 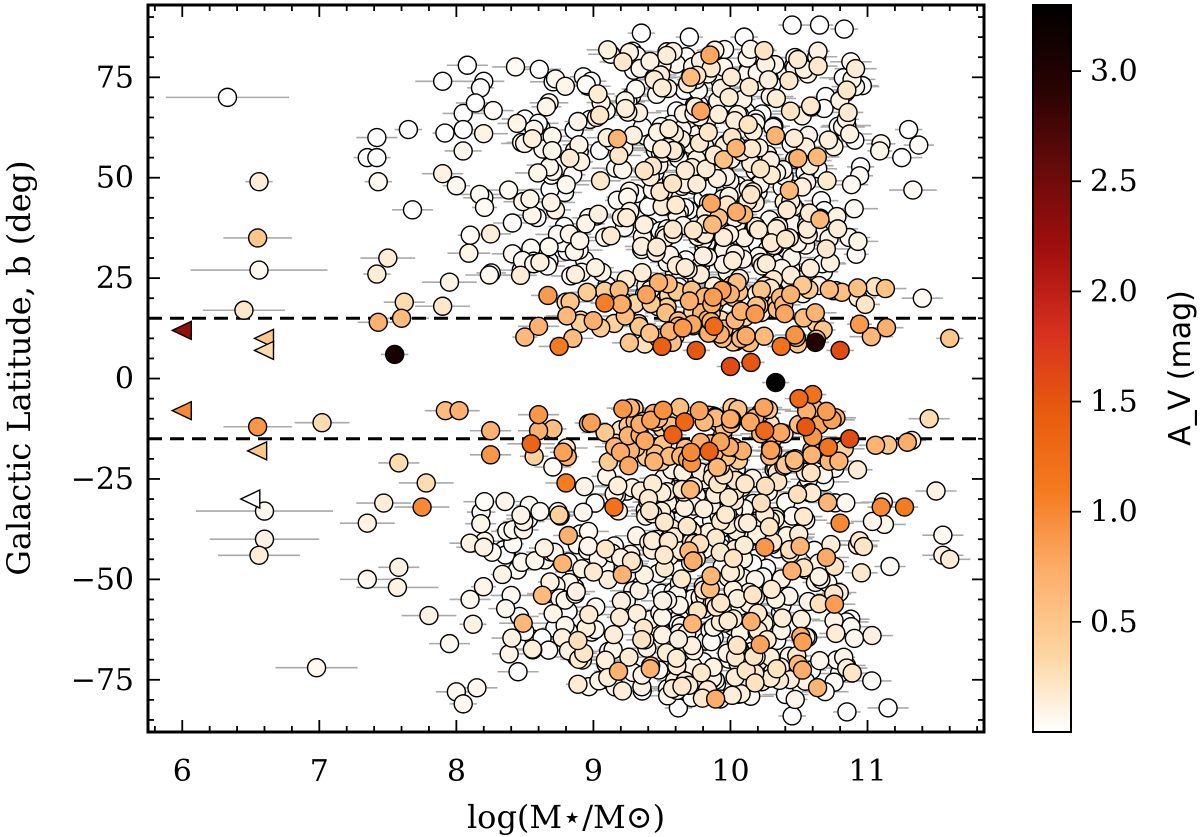 I want to click on colorbar-tick-label: 1.5, so click(x=1114, y=402).